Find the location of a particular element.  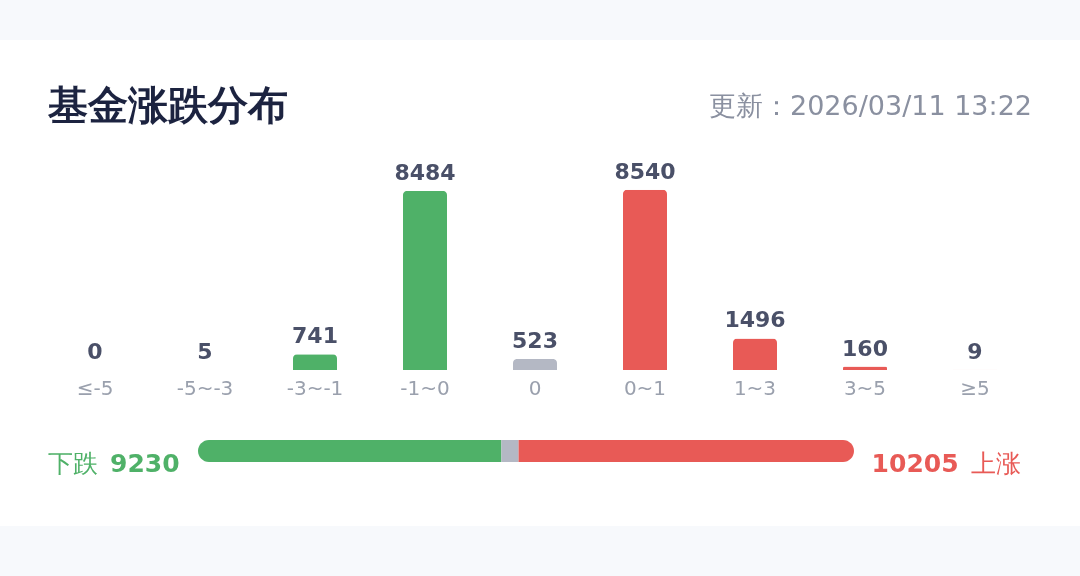

data-label: 9 is located at coordinates (975, 351).